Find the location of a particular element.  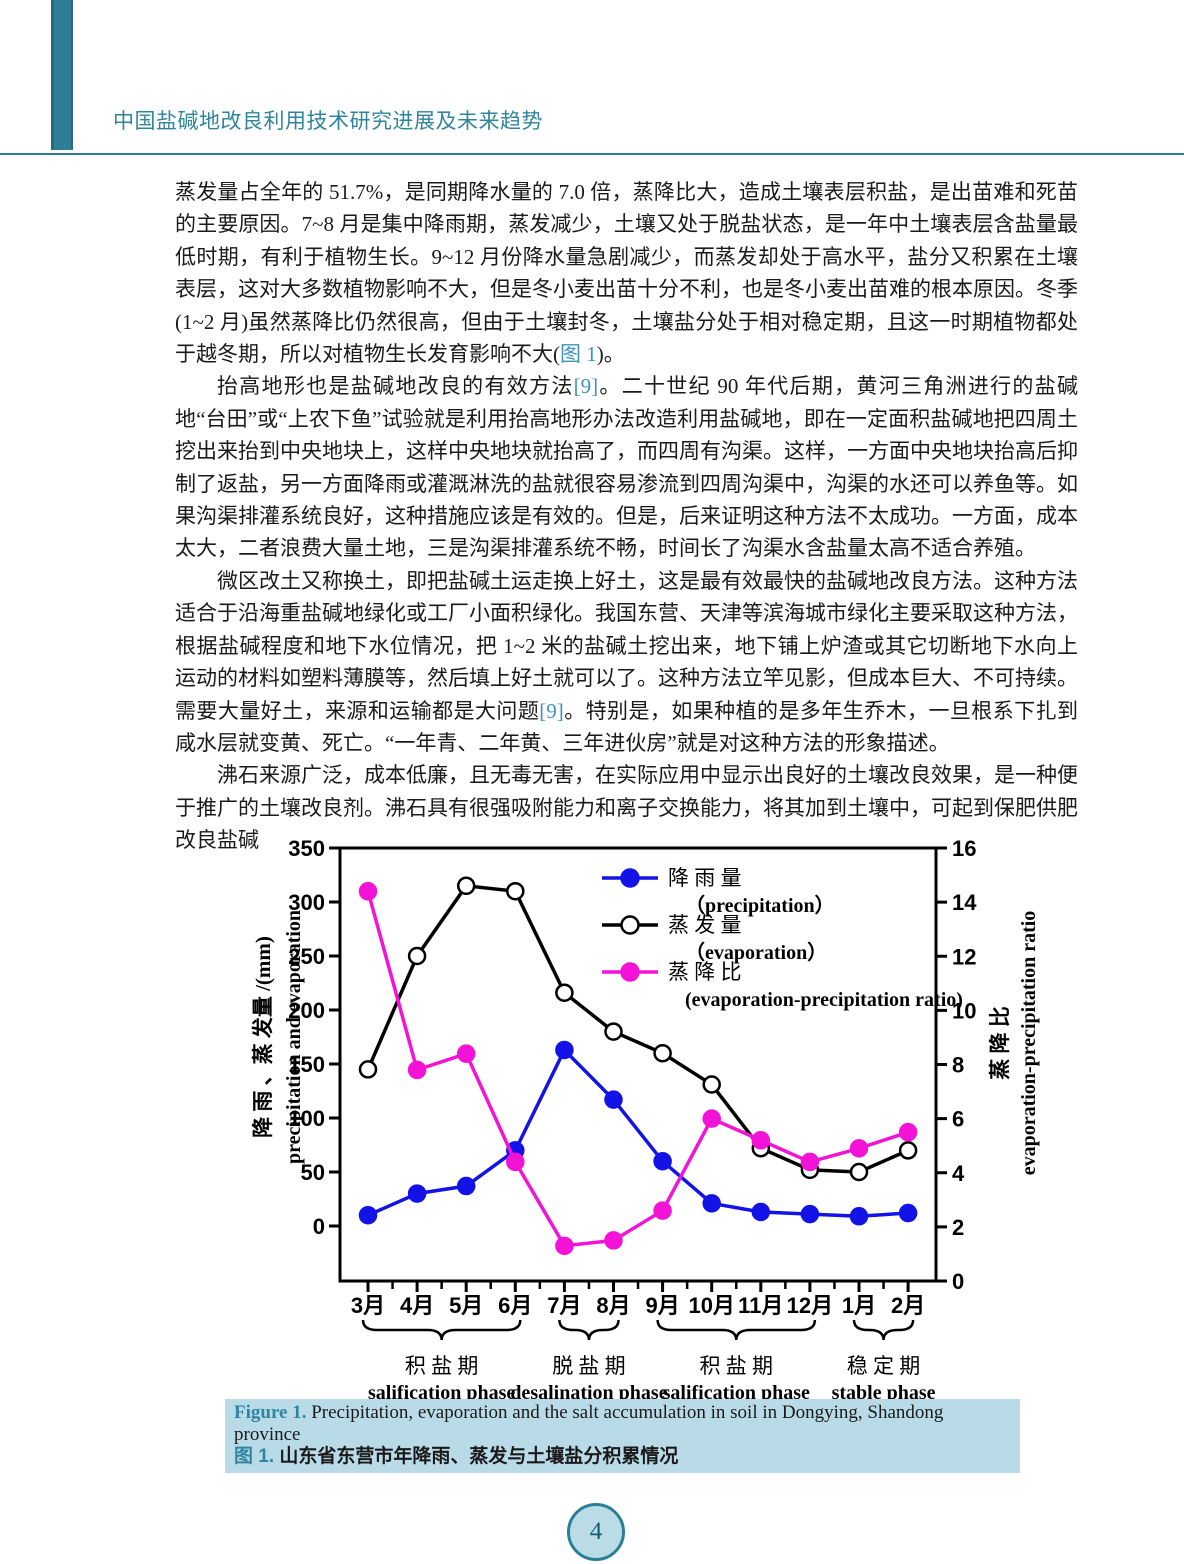

left-axis-title-cn: 降 雨 、蒸 发量 /(mm) is located at coordinates (263, 1037).